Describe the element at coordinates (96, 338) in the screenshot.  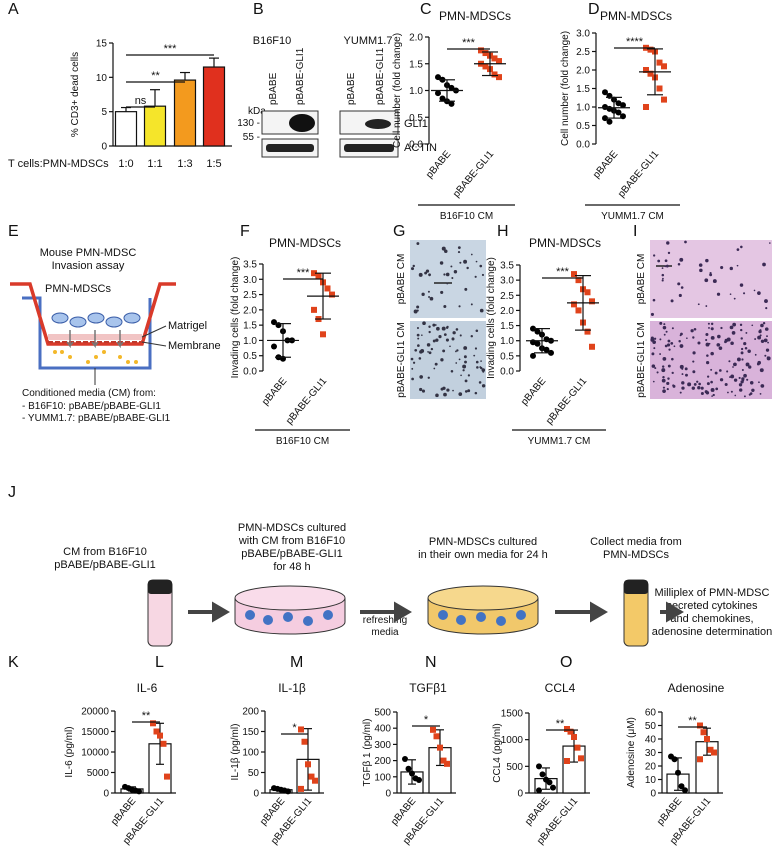
I see `cells` at that location.